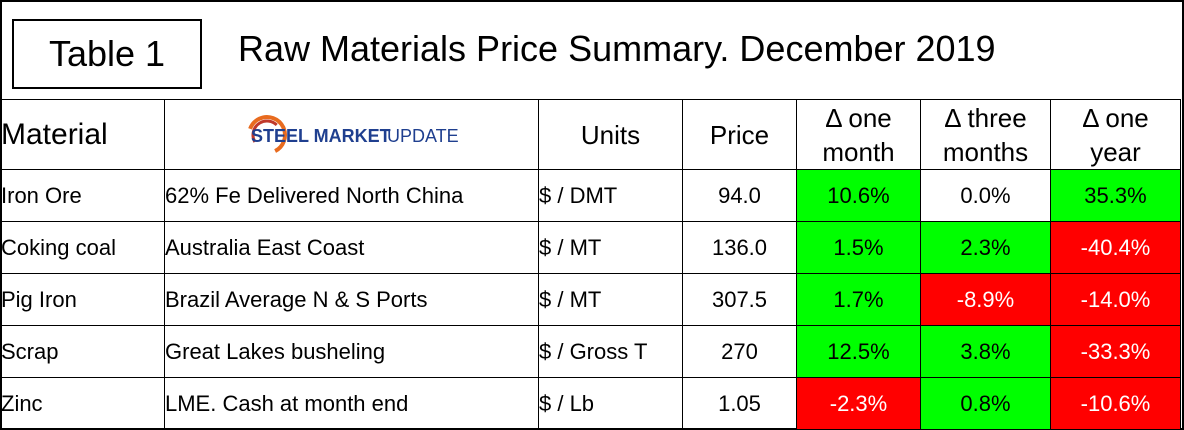 Image resolution: width=1184 pixels, height=430 pixels. I want to click on source-cell: Brazil Average N & S Ports, so click(351, 299).